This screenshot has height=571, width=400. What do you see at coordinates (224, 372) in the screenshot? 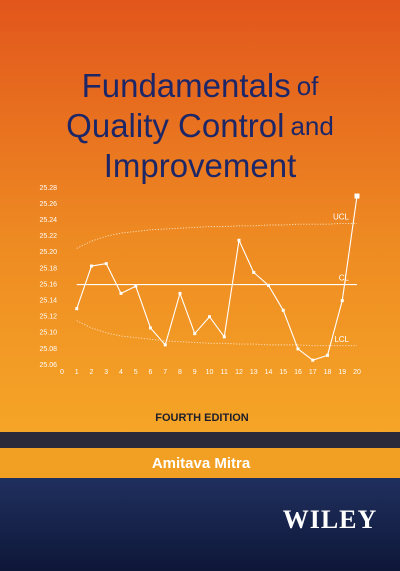
I see `x-tick-label: 11` at bounding box center [224, 372].